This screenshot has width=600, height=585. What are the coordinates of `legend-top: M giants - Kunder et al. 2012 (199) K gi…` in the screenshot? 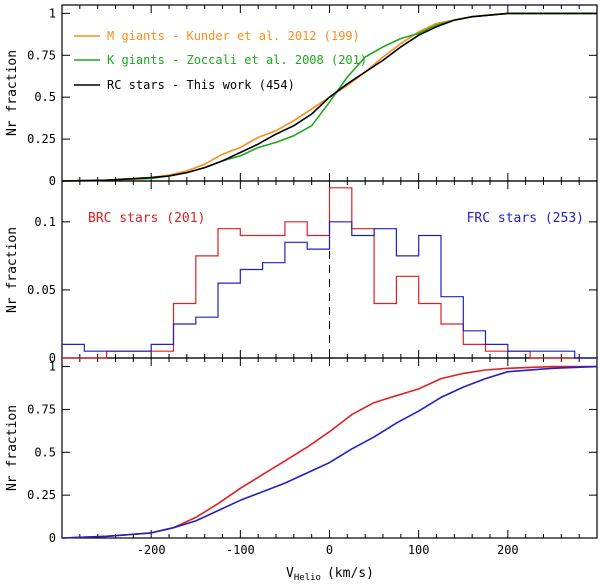 It's located at (220, 60).